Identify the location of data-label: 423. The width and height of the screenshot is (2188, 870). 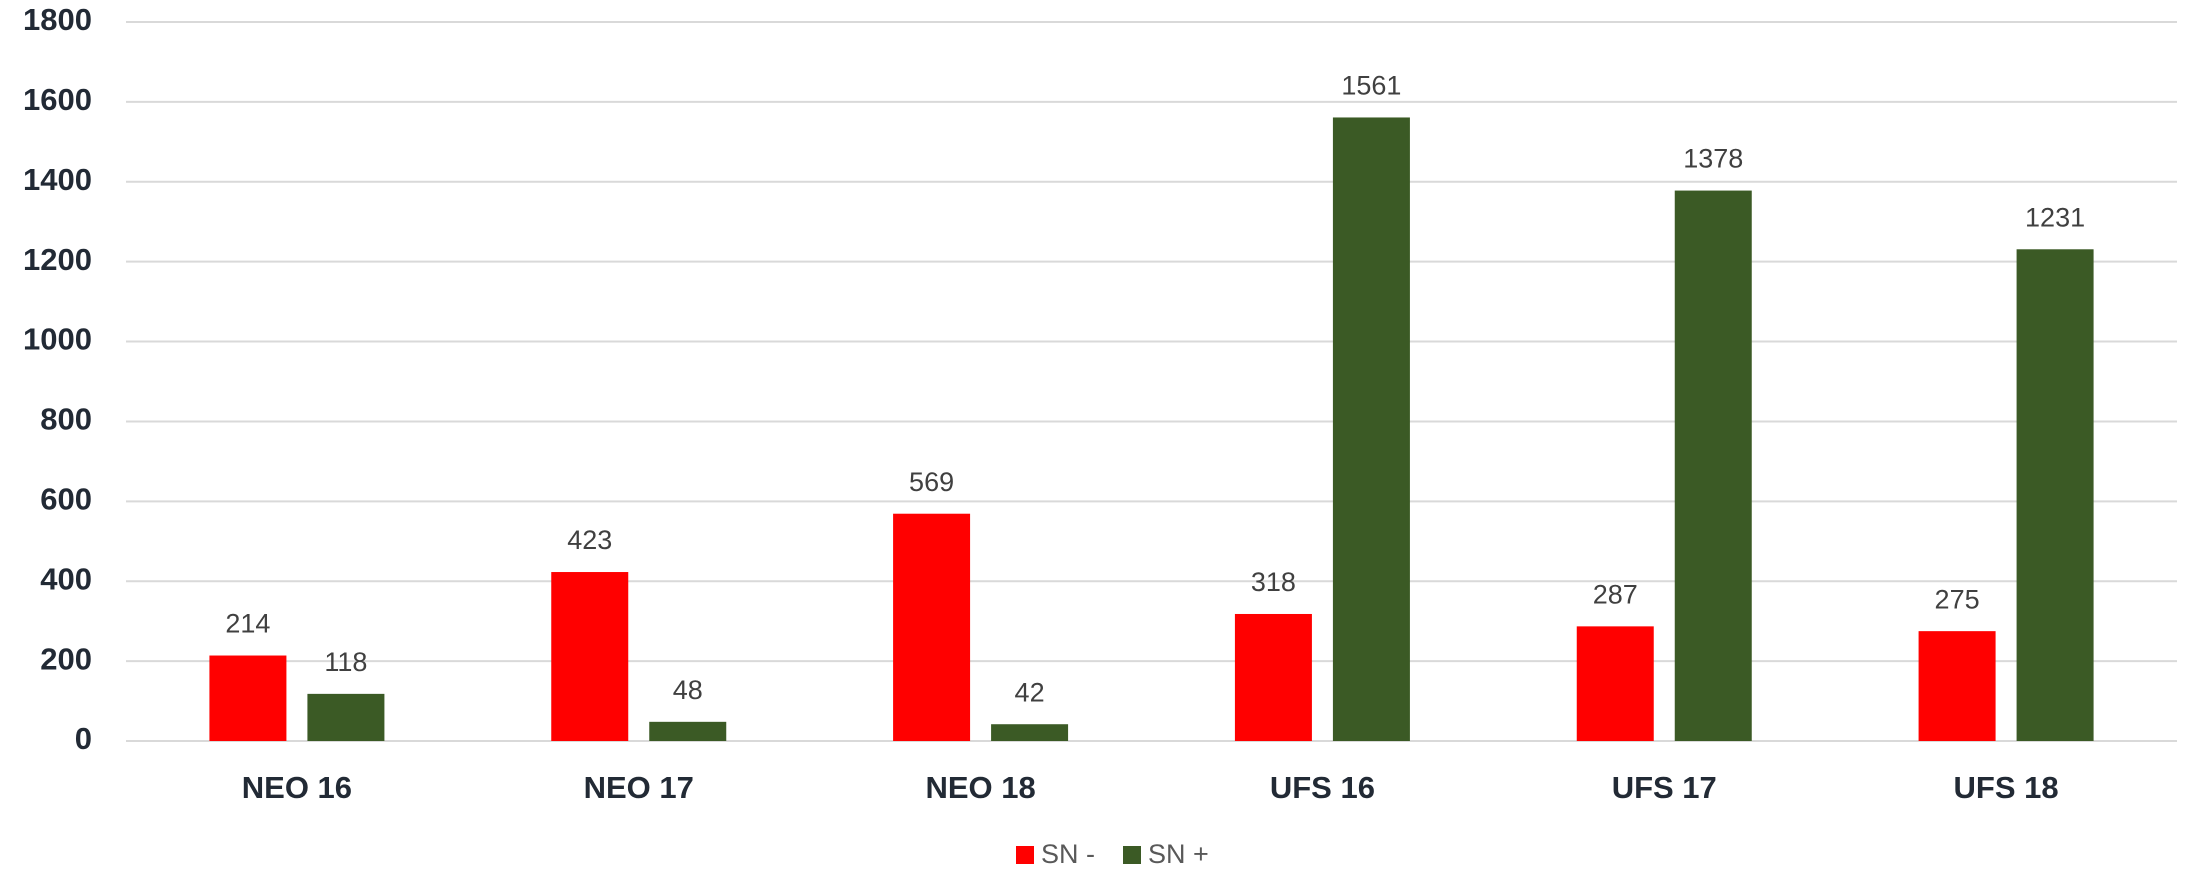
(589, 540).